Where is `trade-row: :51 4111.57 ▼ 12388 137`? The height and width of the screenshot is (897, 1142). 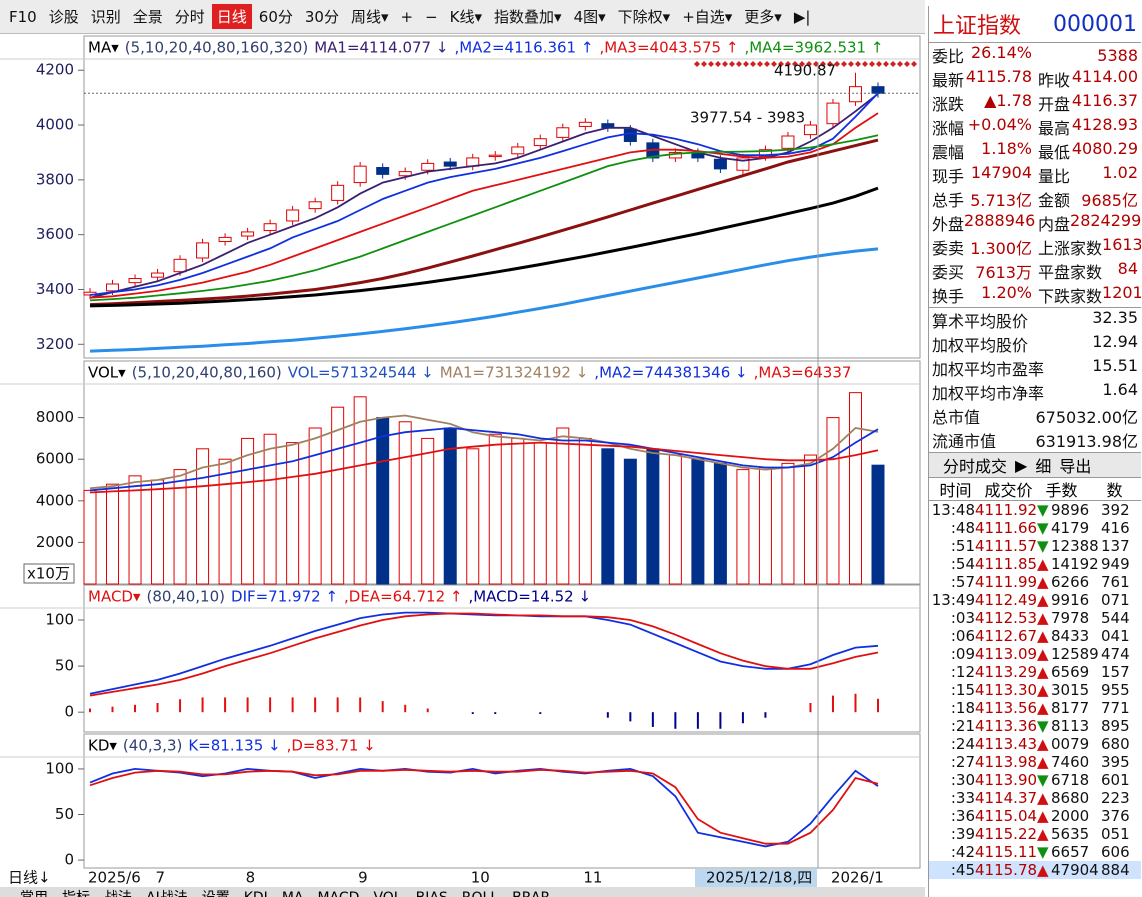 trade-row: :51 4111.57 ▼ 12388 137 is located at coordinates (1035, 546).